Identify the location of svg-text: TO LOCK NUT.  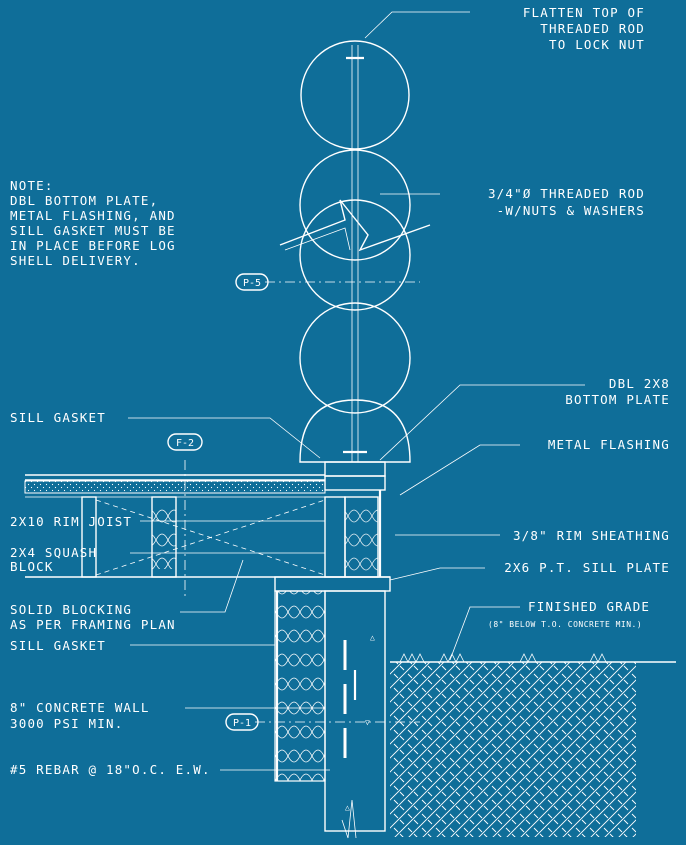
(597, 44).